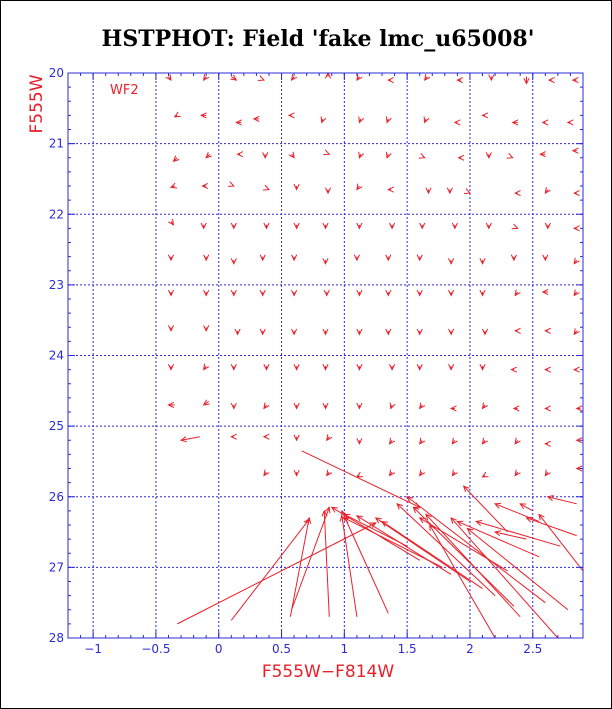 The width and height of the screenshot is (612, 709). I want to click on x-axis-label: F555W−F814W, so click(328, 672).